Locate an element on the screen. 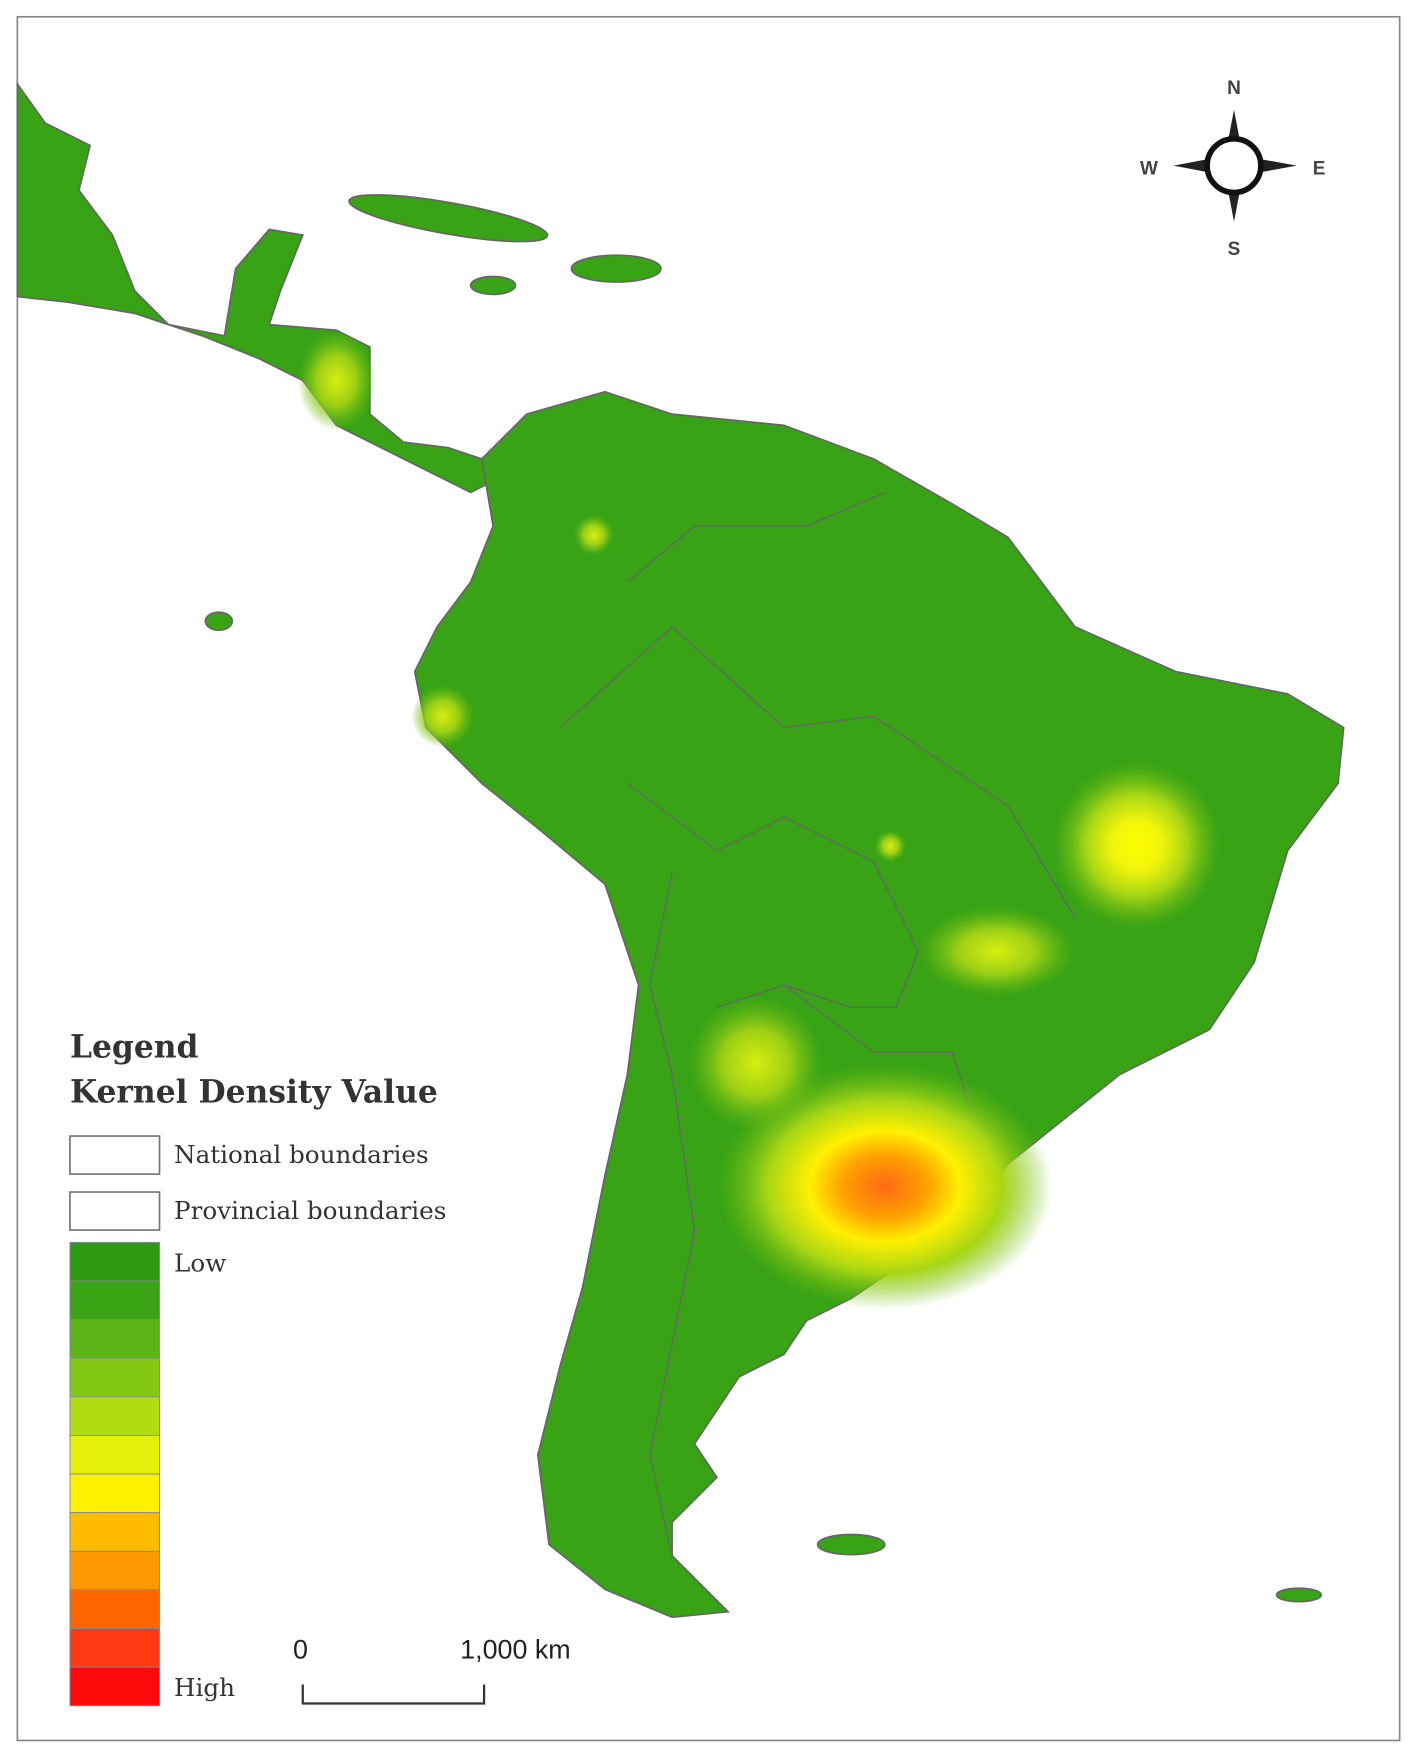  legend-subtitle: Kernel Density Value is located at coordinates (254, 1092).